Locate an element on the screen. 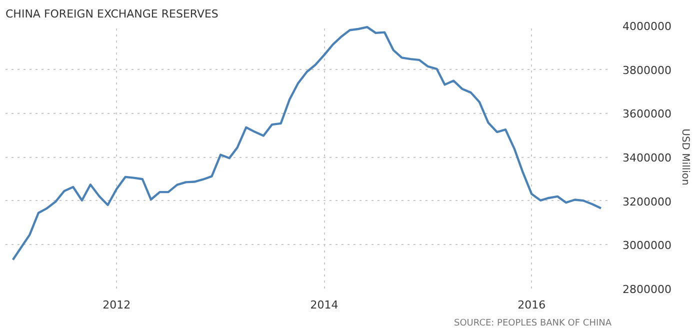 The image size is (693, 333). y-tick-label: 3800000 is located at coordinates (647, 70).